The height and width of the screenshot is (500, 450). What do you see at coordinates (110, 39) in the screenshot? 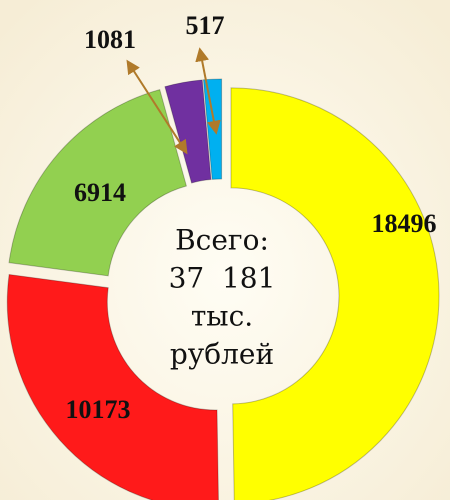
I see `data-label: 1081` at bounding box center [110, 39].